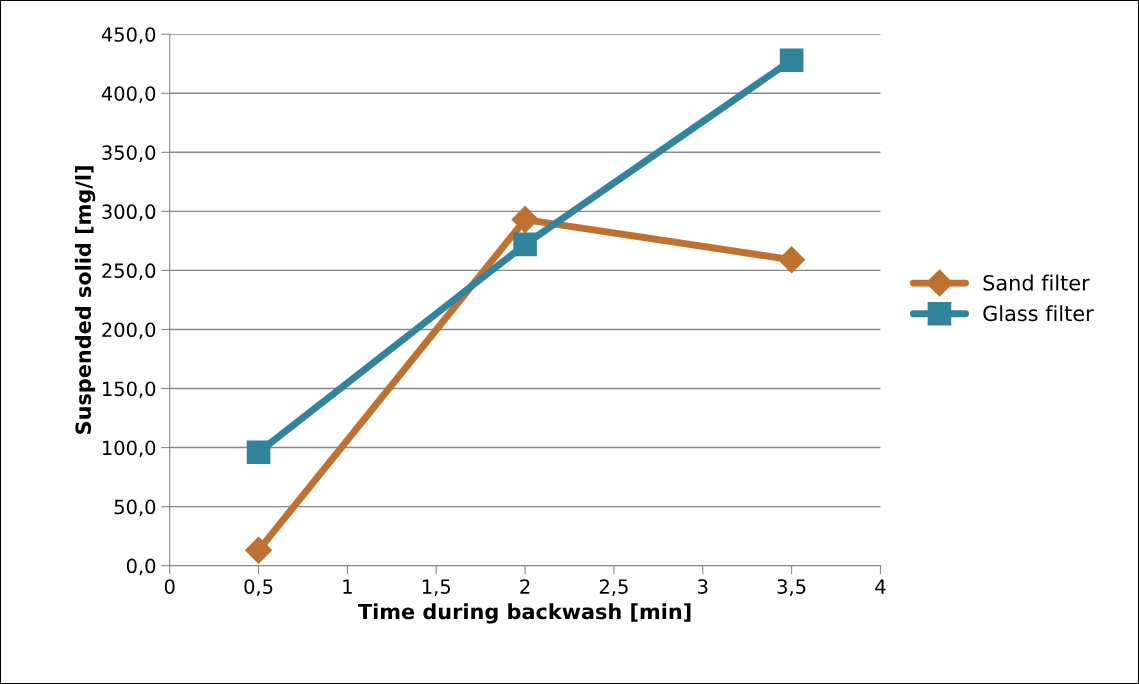 This screenshot has height=684, width=1139. Describe the element at coordinates (129, 331) in the screenshot. I see `y-tick-label: 200,0` at that location.